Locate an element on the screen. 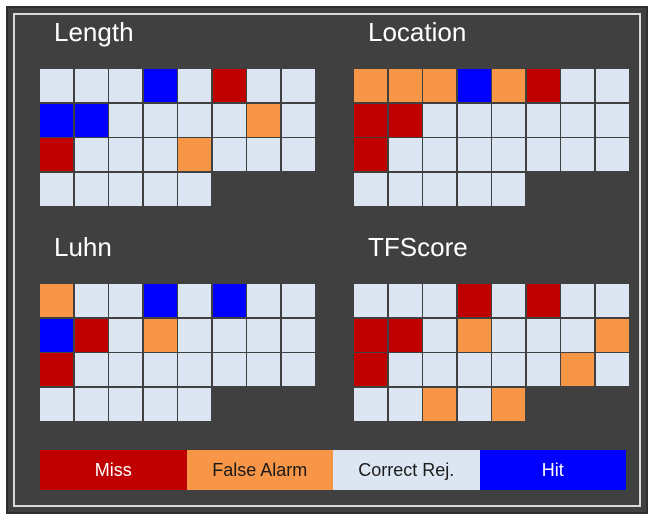 This screenshot has height=520, width=654. panel-title: Luhn is located at coordinates (83, 247).